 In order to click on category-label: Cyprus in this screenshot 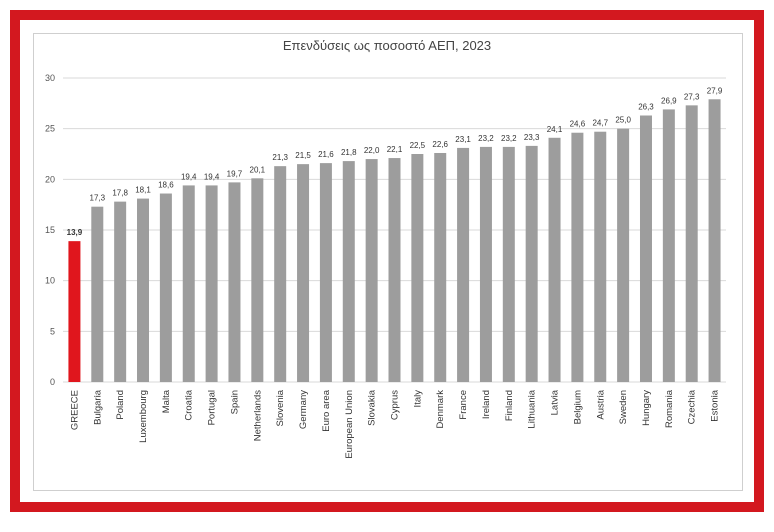, I will do `click(395, 405)`.